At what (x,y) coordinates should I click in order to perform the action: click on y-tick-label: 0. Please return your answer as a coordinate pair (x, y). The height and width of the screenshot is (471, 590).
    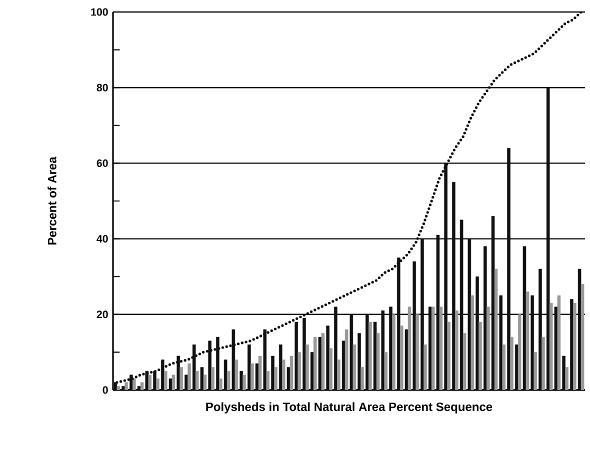
    Looking at the image, I should click on (105, 390).